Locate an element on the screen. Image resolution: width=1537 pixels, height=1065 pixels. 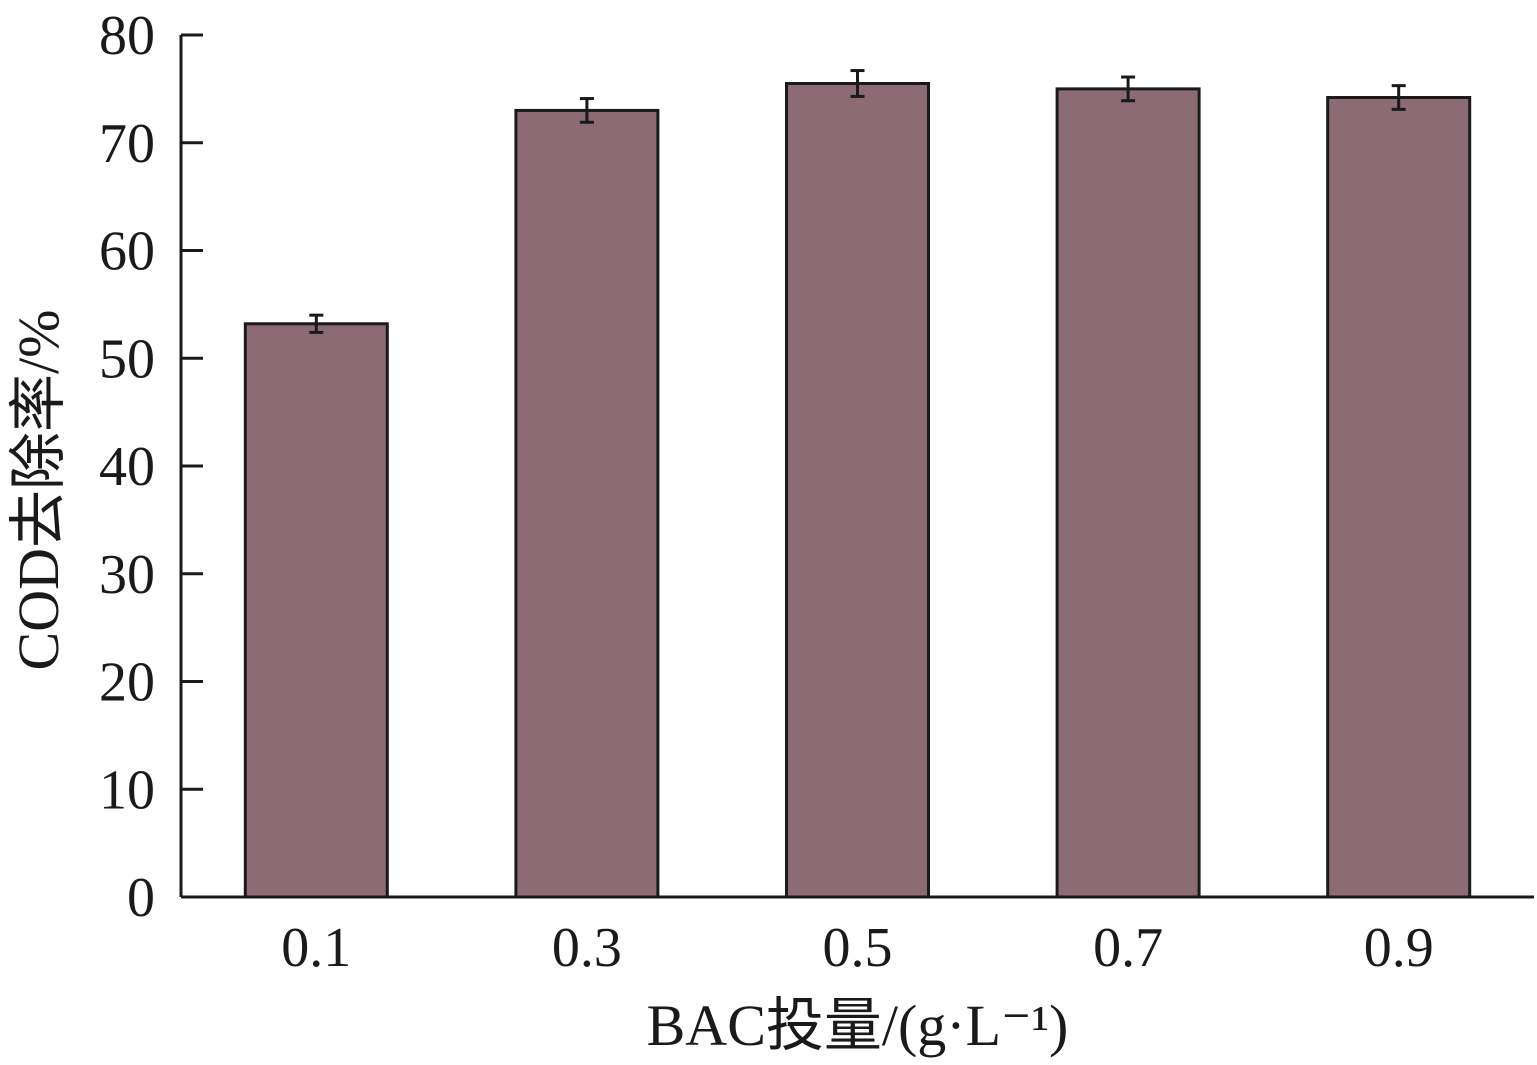
bar-0.3 is located at coordinates (587, 503).